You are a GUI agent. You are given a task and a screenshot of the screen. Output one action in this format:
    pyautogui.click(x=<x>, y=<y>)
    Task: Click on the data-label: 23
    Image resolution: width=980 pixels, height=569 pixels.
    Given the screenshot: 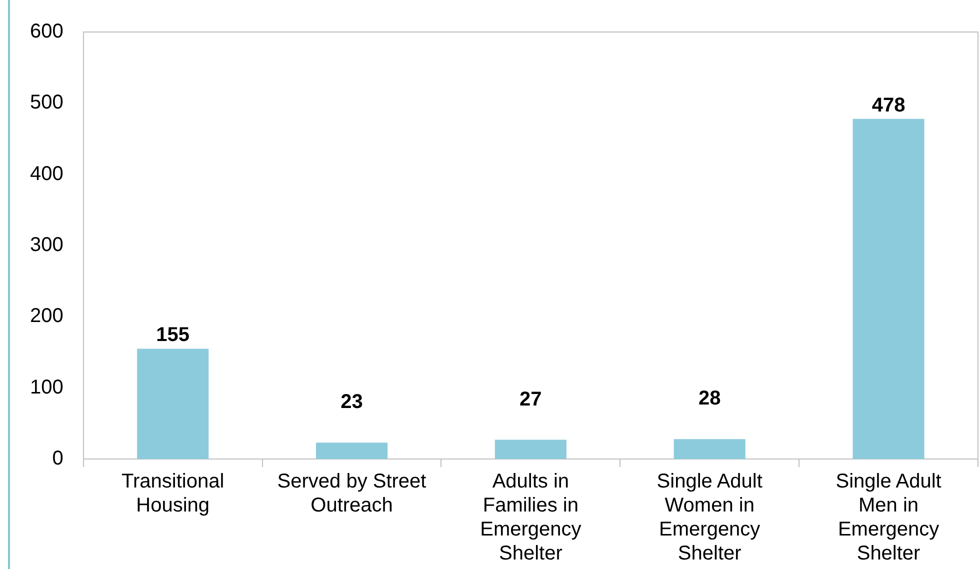 What is the action you would take?
    pyautogui.click(x=351, y=402)
    